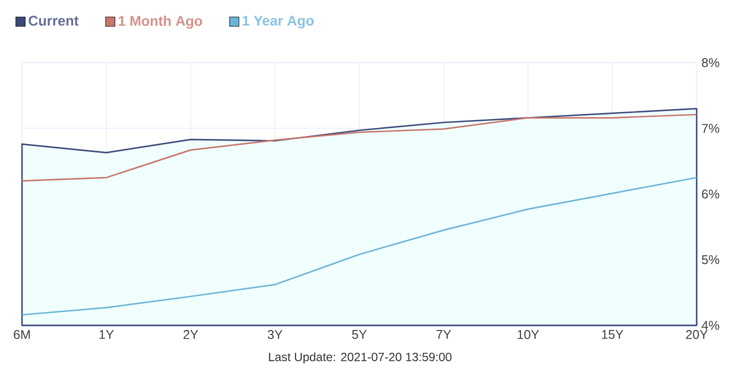 This screenshot has height=372, width=730. I want to click on text: Last Update: 2021-07-20 13:59:00, so click(360, 358).